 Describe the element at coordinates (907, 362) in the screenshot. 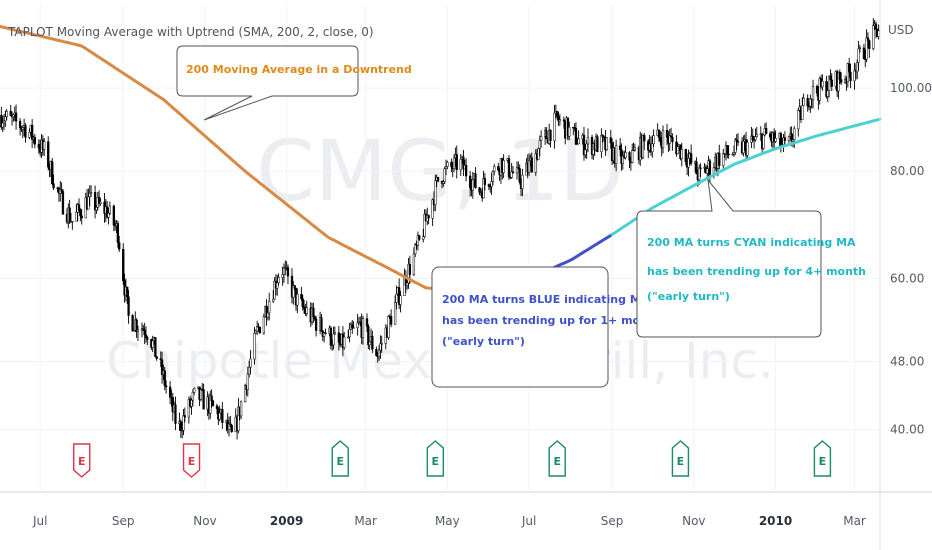

I see `price-tick-label: 48.00` at that location.